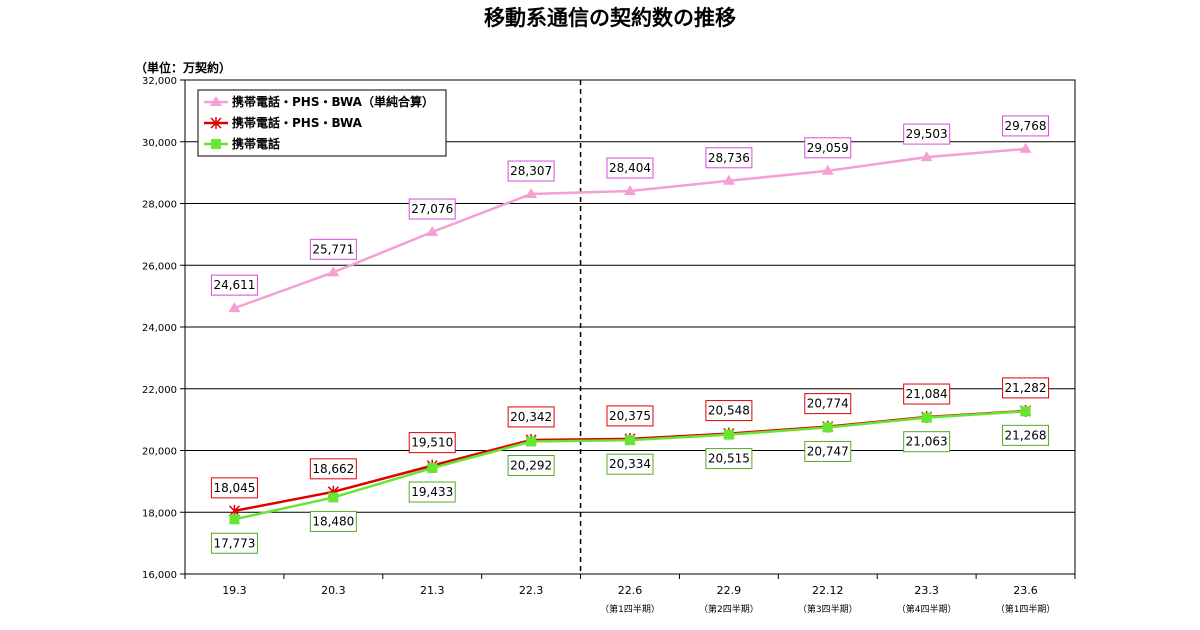 Image resolution: width=1200 pixels, height=630 pixels. Describe the element at coordinates (926, 590) in the screenshot. I see `x-tick-label: 23.3` at that location.